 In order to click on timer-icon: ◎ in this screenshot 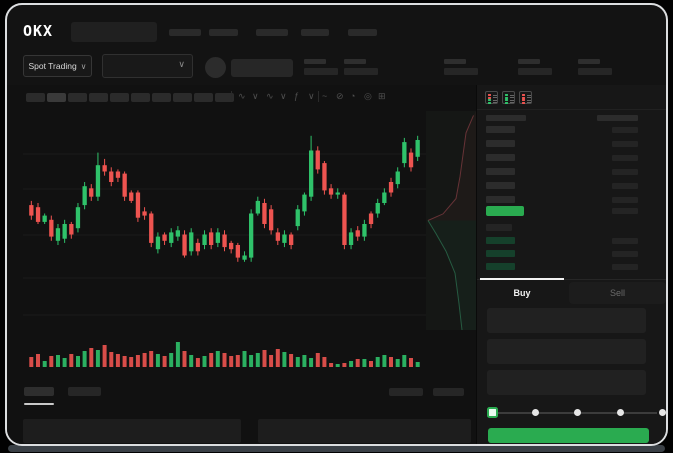, I will do `click(368, 96)`.